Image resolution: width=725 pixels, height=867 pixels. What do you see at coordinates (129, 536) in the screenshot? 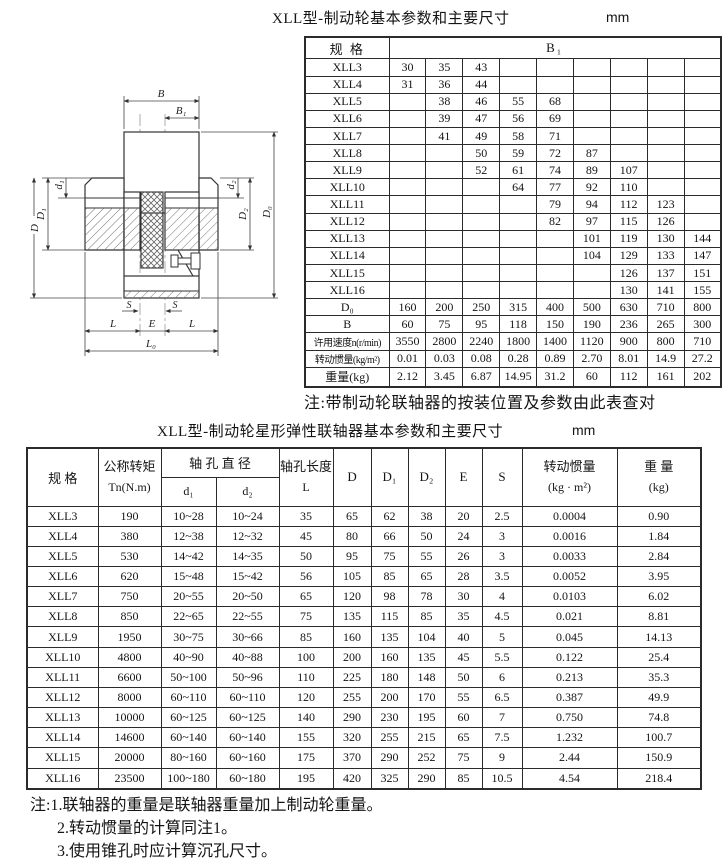
I see `cell: 380` at bounding box center [129, 536].